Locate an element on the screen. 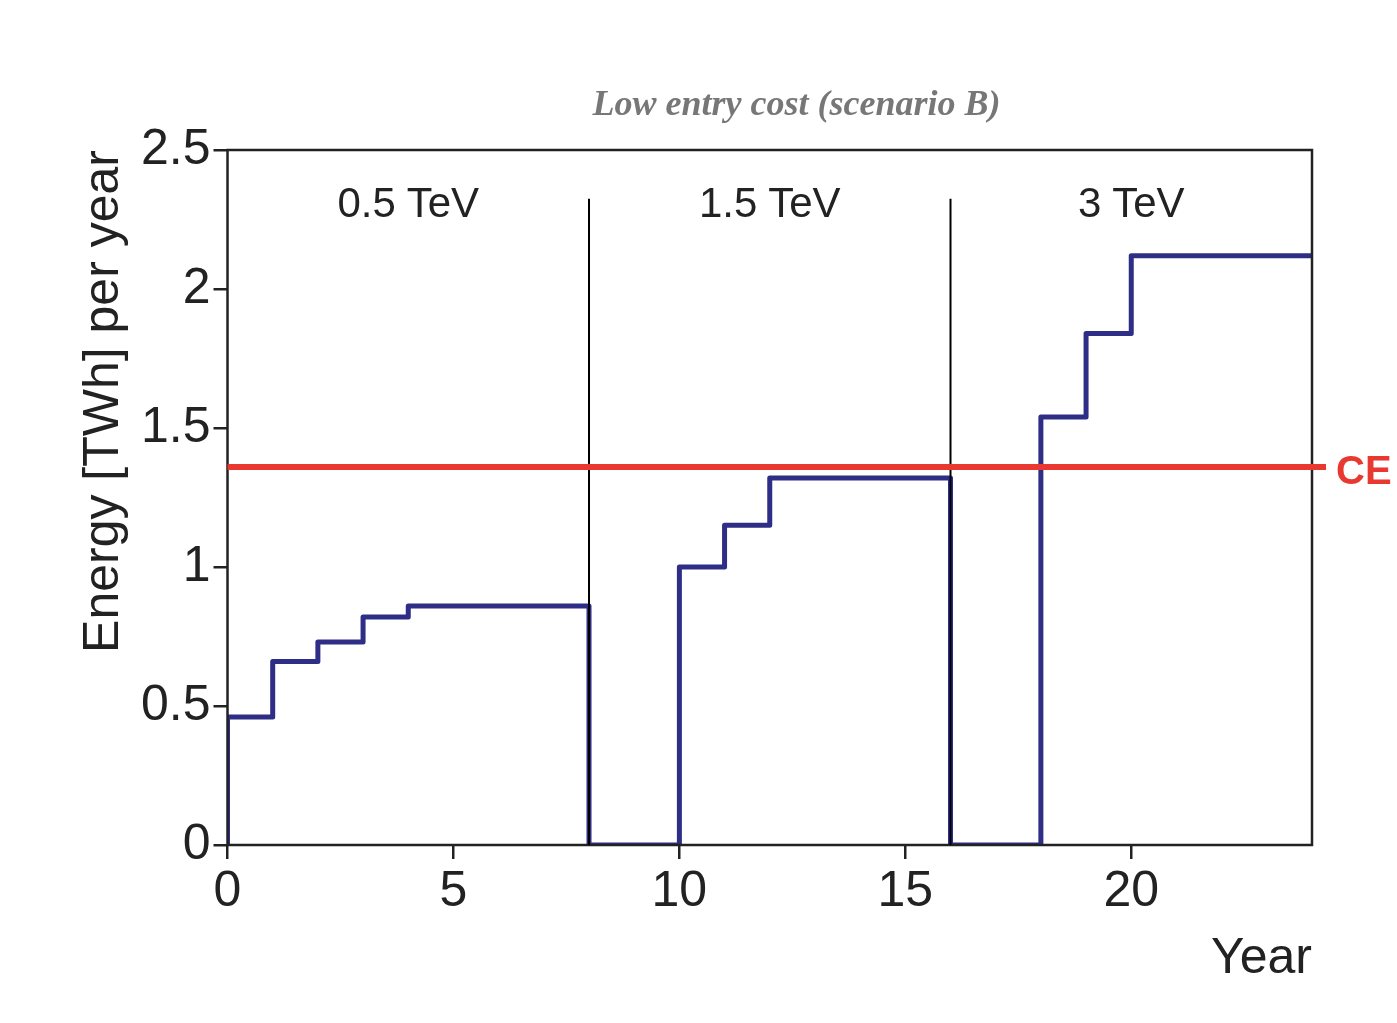 The width and height of the screenshot is (1397, 1023). x-tick-label: 20 is located at coordinates (1131, 888).